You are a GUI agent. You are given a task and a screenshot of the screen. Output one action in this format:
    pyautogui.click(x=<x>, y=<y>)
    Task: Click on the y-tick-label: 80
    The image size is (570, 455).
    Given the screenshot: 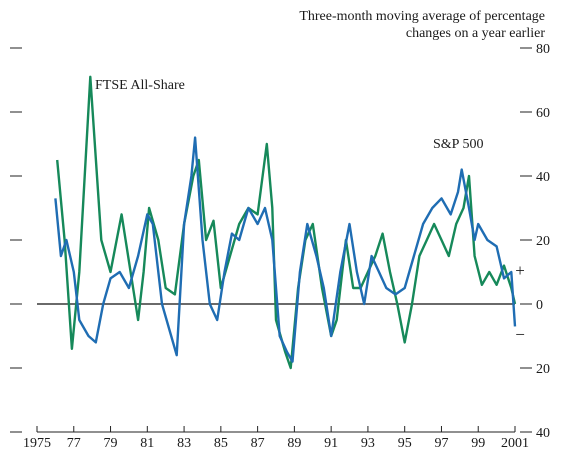 What is the action you would take?
    pyautogui.click(x=543, y=49)
    